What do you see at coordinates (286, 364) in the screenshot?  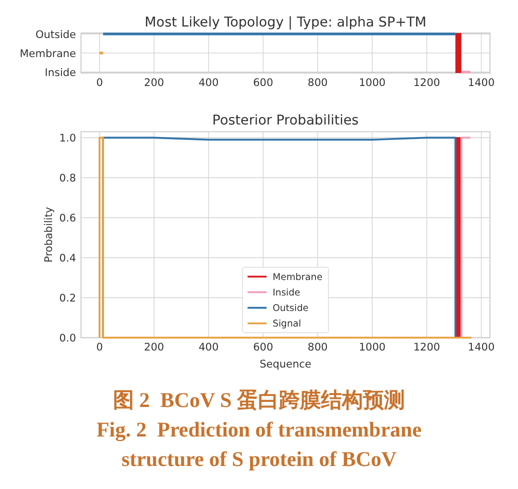 I see `xlabel: Sequence` at bounding box center [286, 364].